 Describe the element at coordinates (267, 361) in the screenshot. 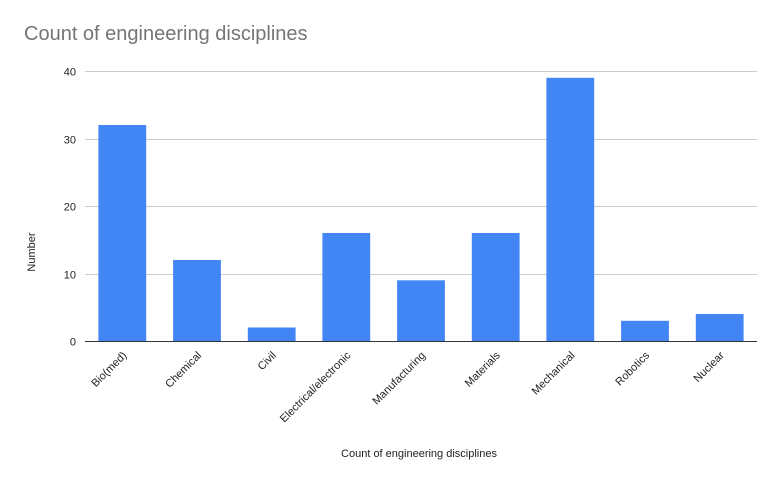

I see `x-tick-label: Civil` at that location.